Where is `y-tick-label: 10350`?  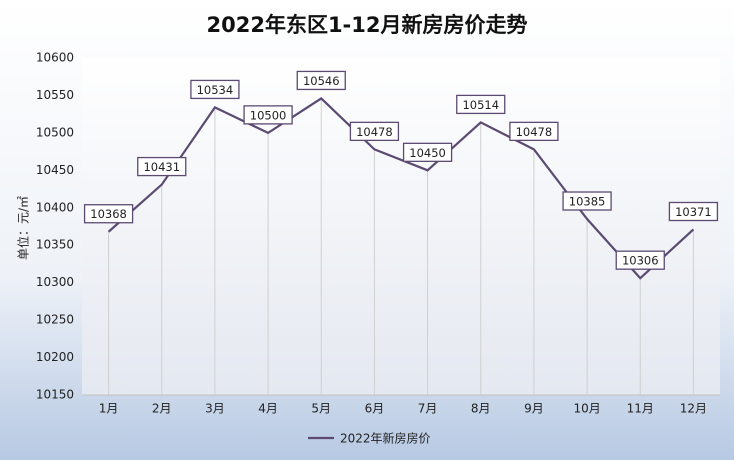
y-tick-label: 10350 is located at coordinates (55, 245).